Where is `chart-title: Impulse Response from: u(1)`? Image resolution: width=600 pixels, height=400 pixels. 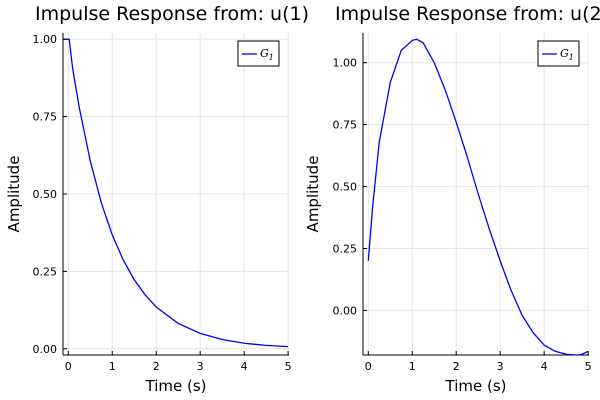
chart-title: Impulse Response from: u(1) is located at coordinates (172, 14).